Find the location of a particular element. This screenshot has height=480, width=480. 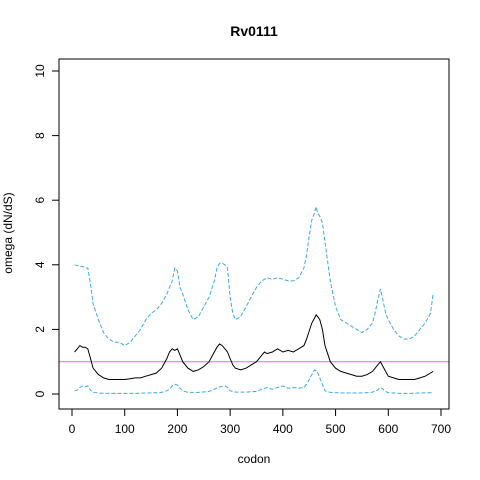

y-tick-label: 2 is located at coordinates (40, 329).